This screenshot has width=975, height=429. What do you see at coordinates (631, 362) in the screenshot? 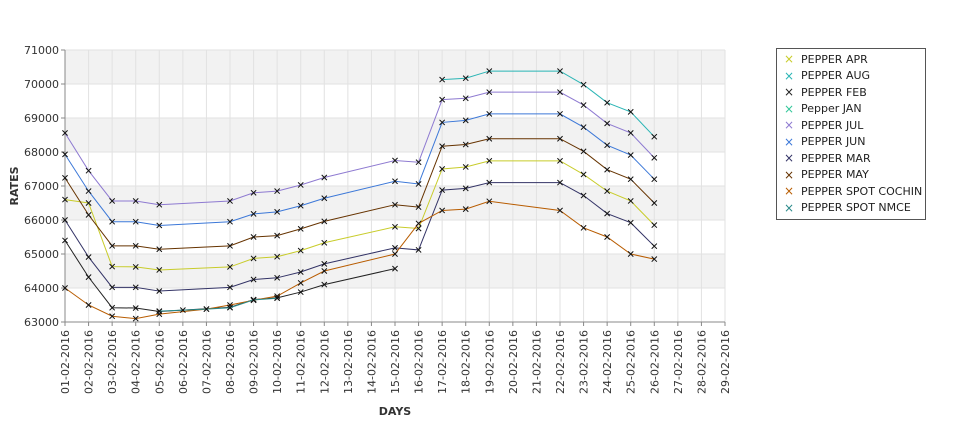
I see `x-tick-label: 25-02-2016` at bounding box center [631, 362].